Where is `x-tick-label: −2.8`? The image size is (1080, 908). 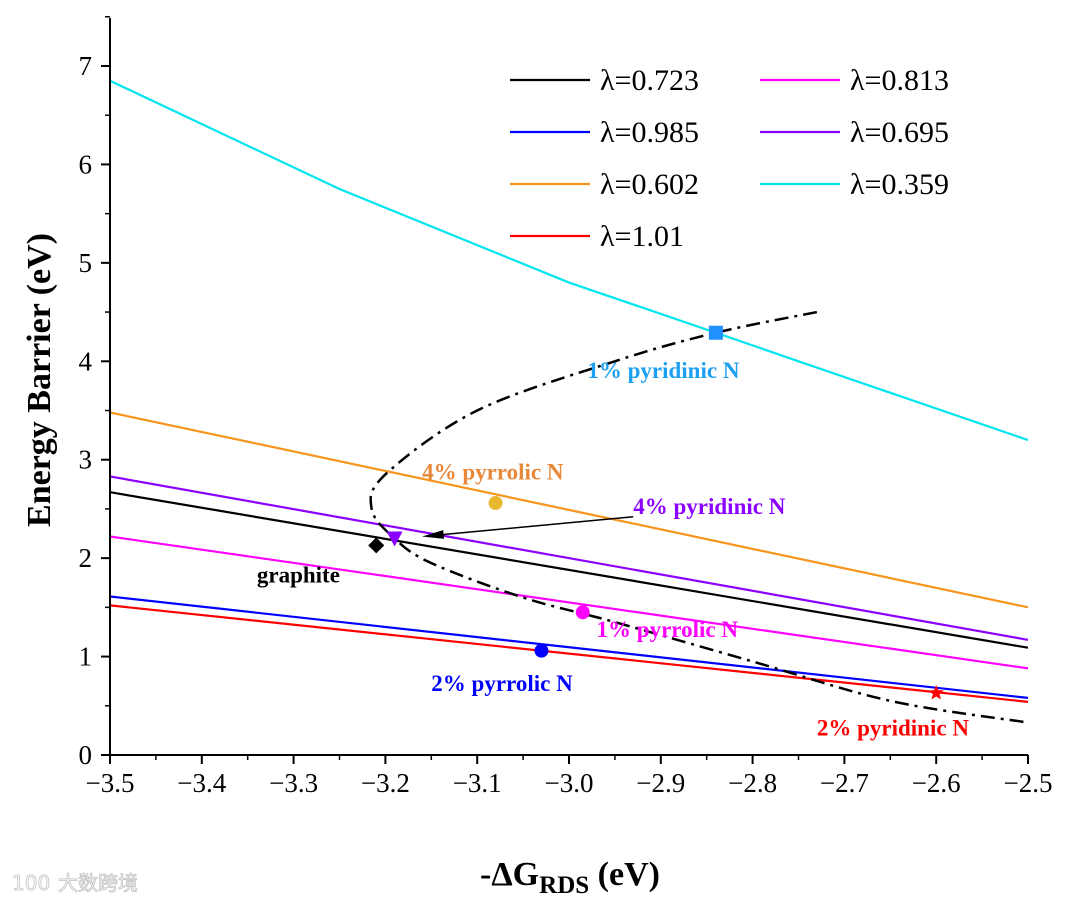 x-tick-label: −2.8 is located at coordinates (752, 783).